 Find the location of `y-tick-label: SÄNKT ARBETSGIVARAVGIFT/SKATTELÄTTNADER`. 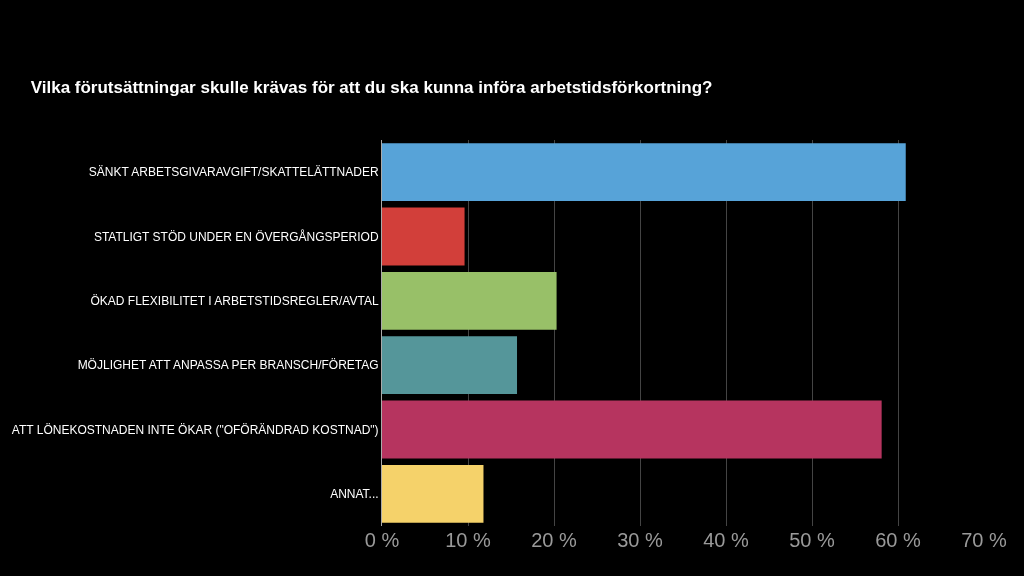

y-tick-label: SÄNKT ARBETSGIVARAVGIFT/SKATTELÄTTNADER is located at coordinates (233, 172).